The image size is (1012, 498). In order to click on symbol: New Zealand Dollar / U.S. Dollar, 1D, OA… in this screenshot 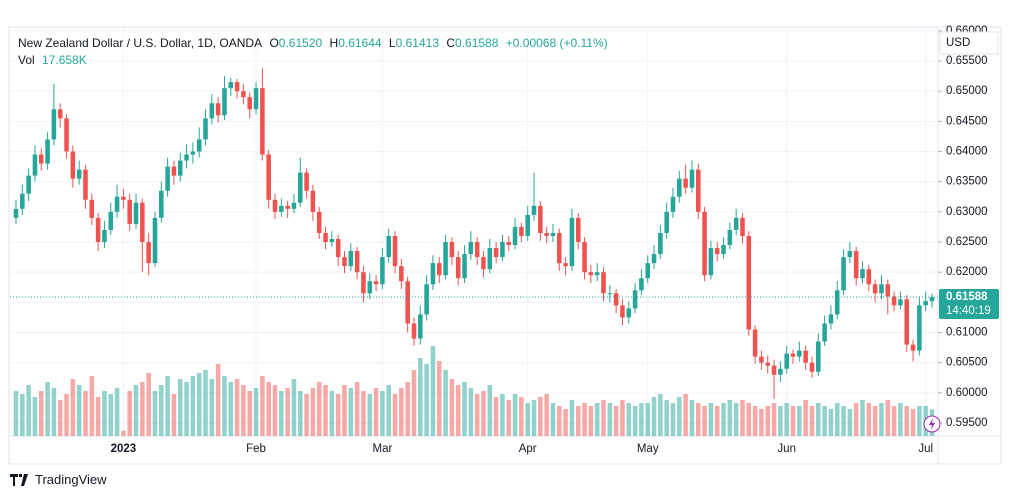, I will do `click(140, 43)`.